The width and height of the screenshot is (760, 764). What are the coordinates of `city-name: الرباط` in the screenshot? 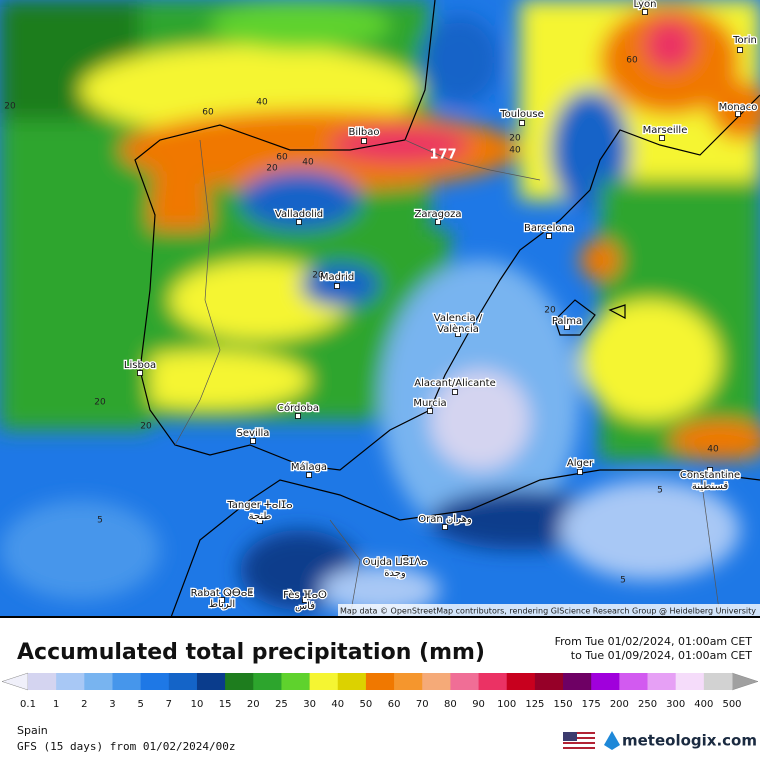 It's located at (222, 604).